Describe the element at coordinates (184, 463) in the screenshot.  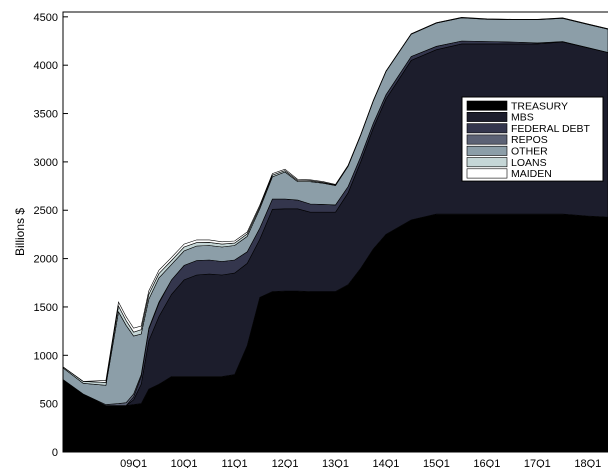
I see `x-tick-label: 10Q1` at that location.